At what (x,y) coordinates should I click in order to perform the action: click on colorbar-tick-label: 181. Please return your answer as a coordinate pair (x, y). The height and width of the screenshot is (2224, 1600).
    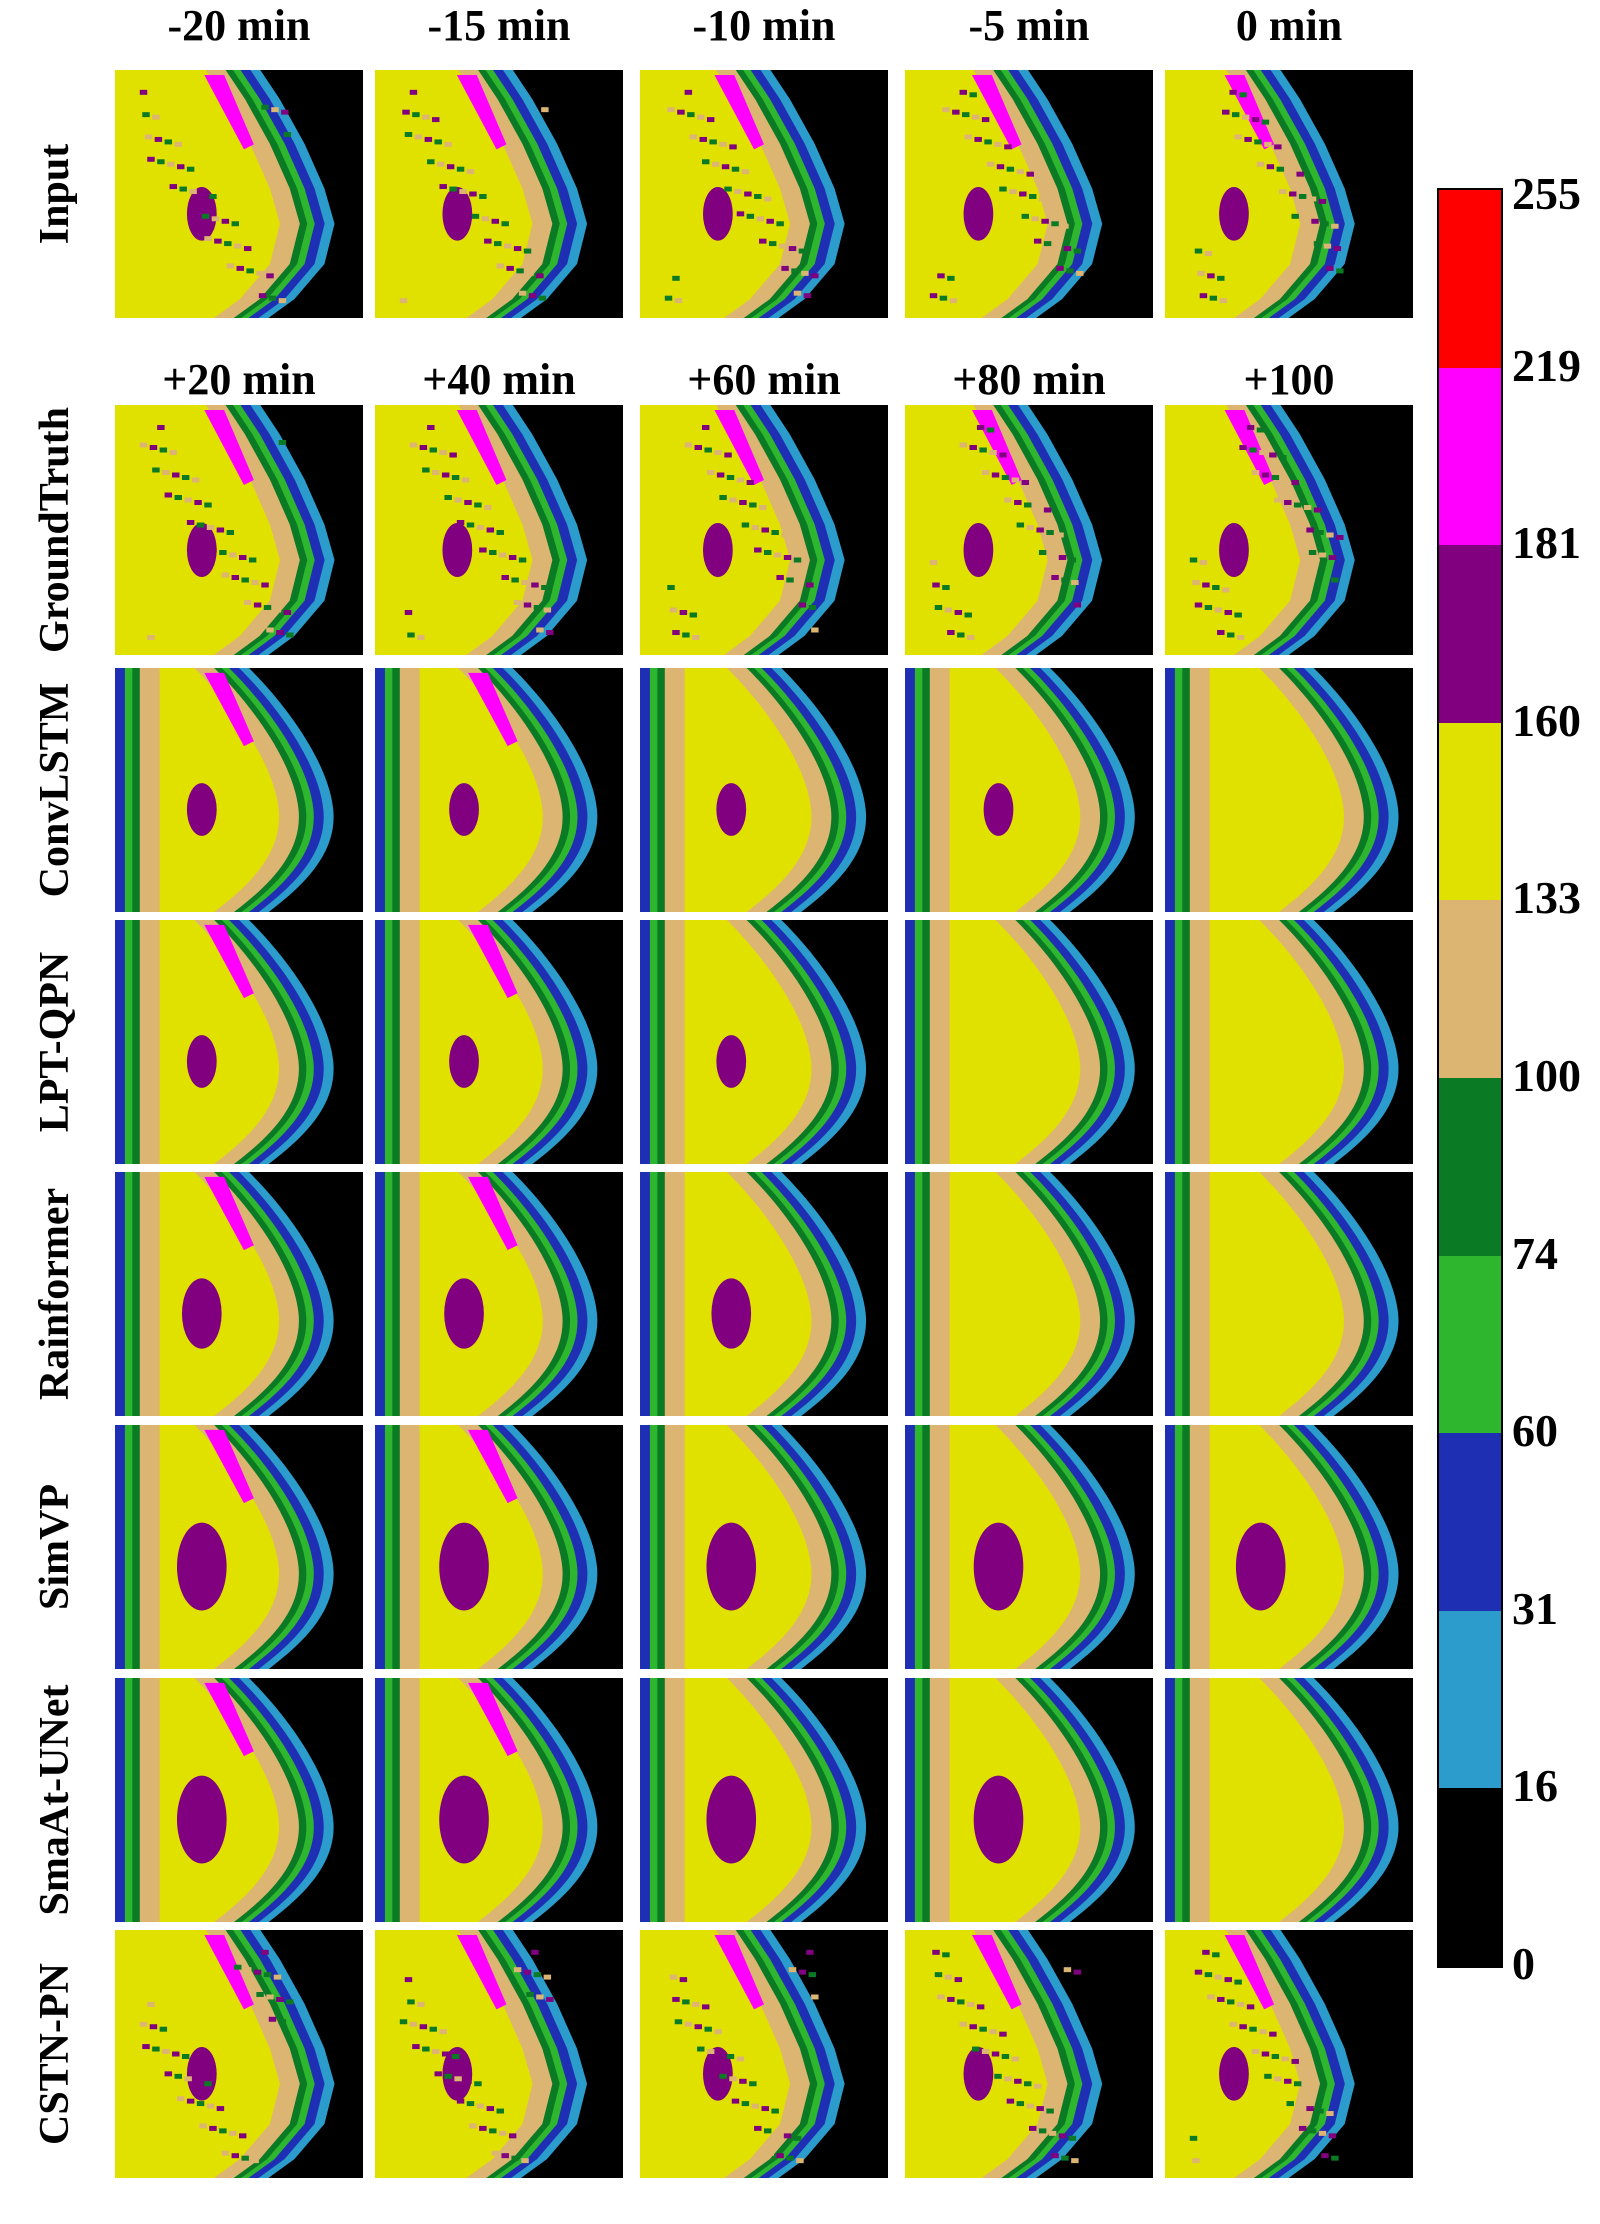
    Looking at the image, I should click on (1546, 543).